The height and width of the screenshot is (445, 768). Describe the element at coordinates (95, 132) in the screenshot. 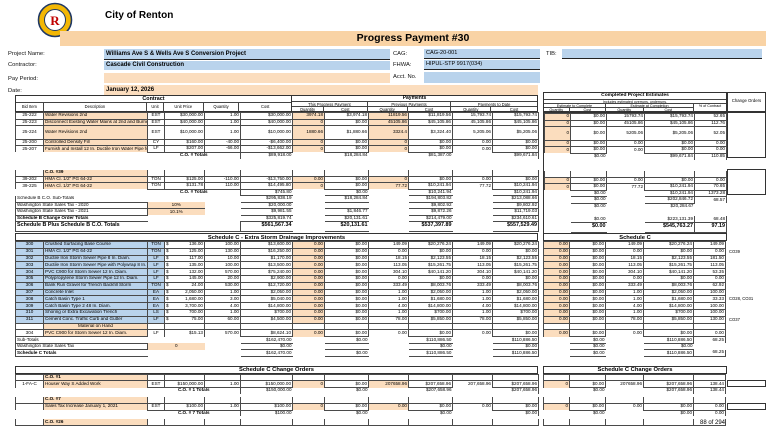

I see `cell: Water Revisions 2nd` at that location.